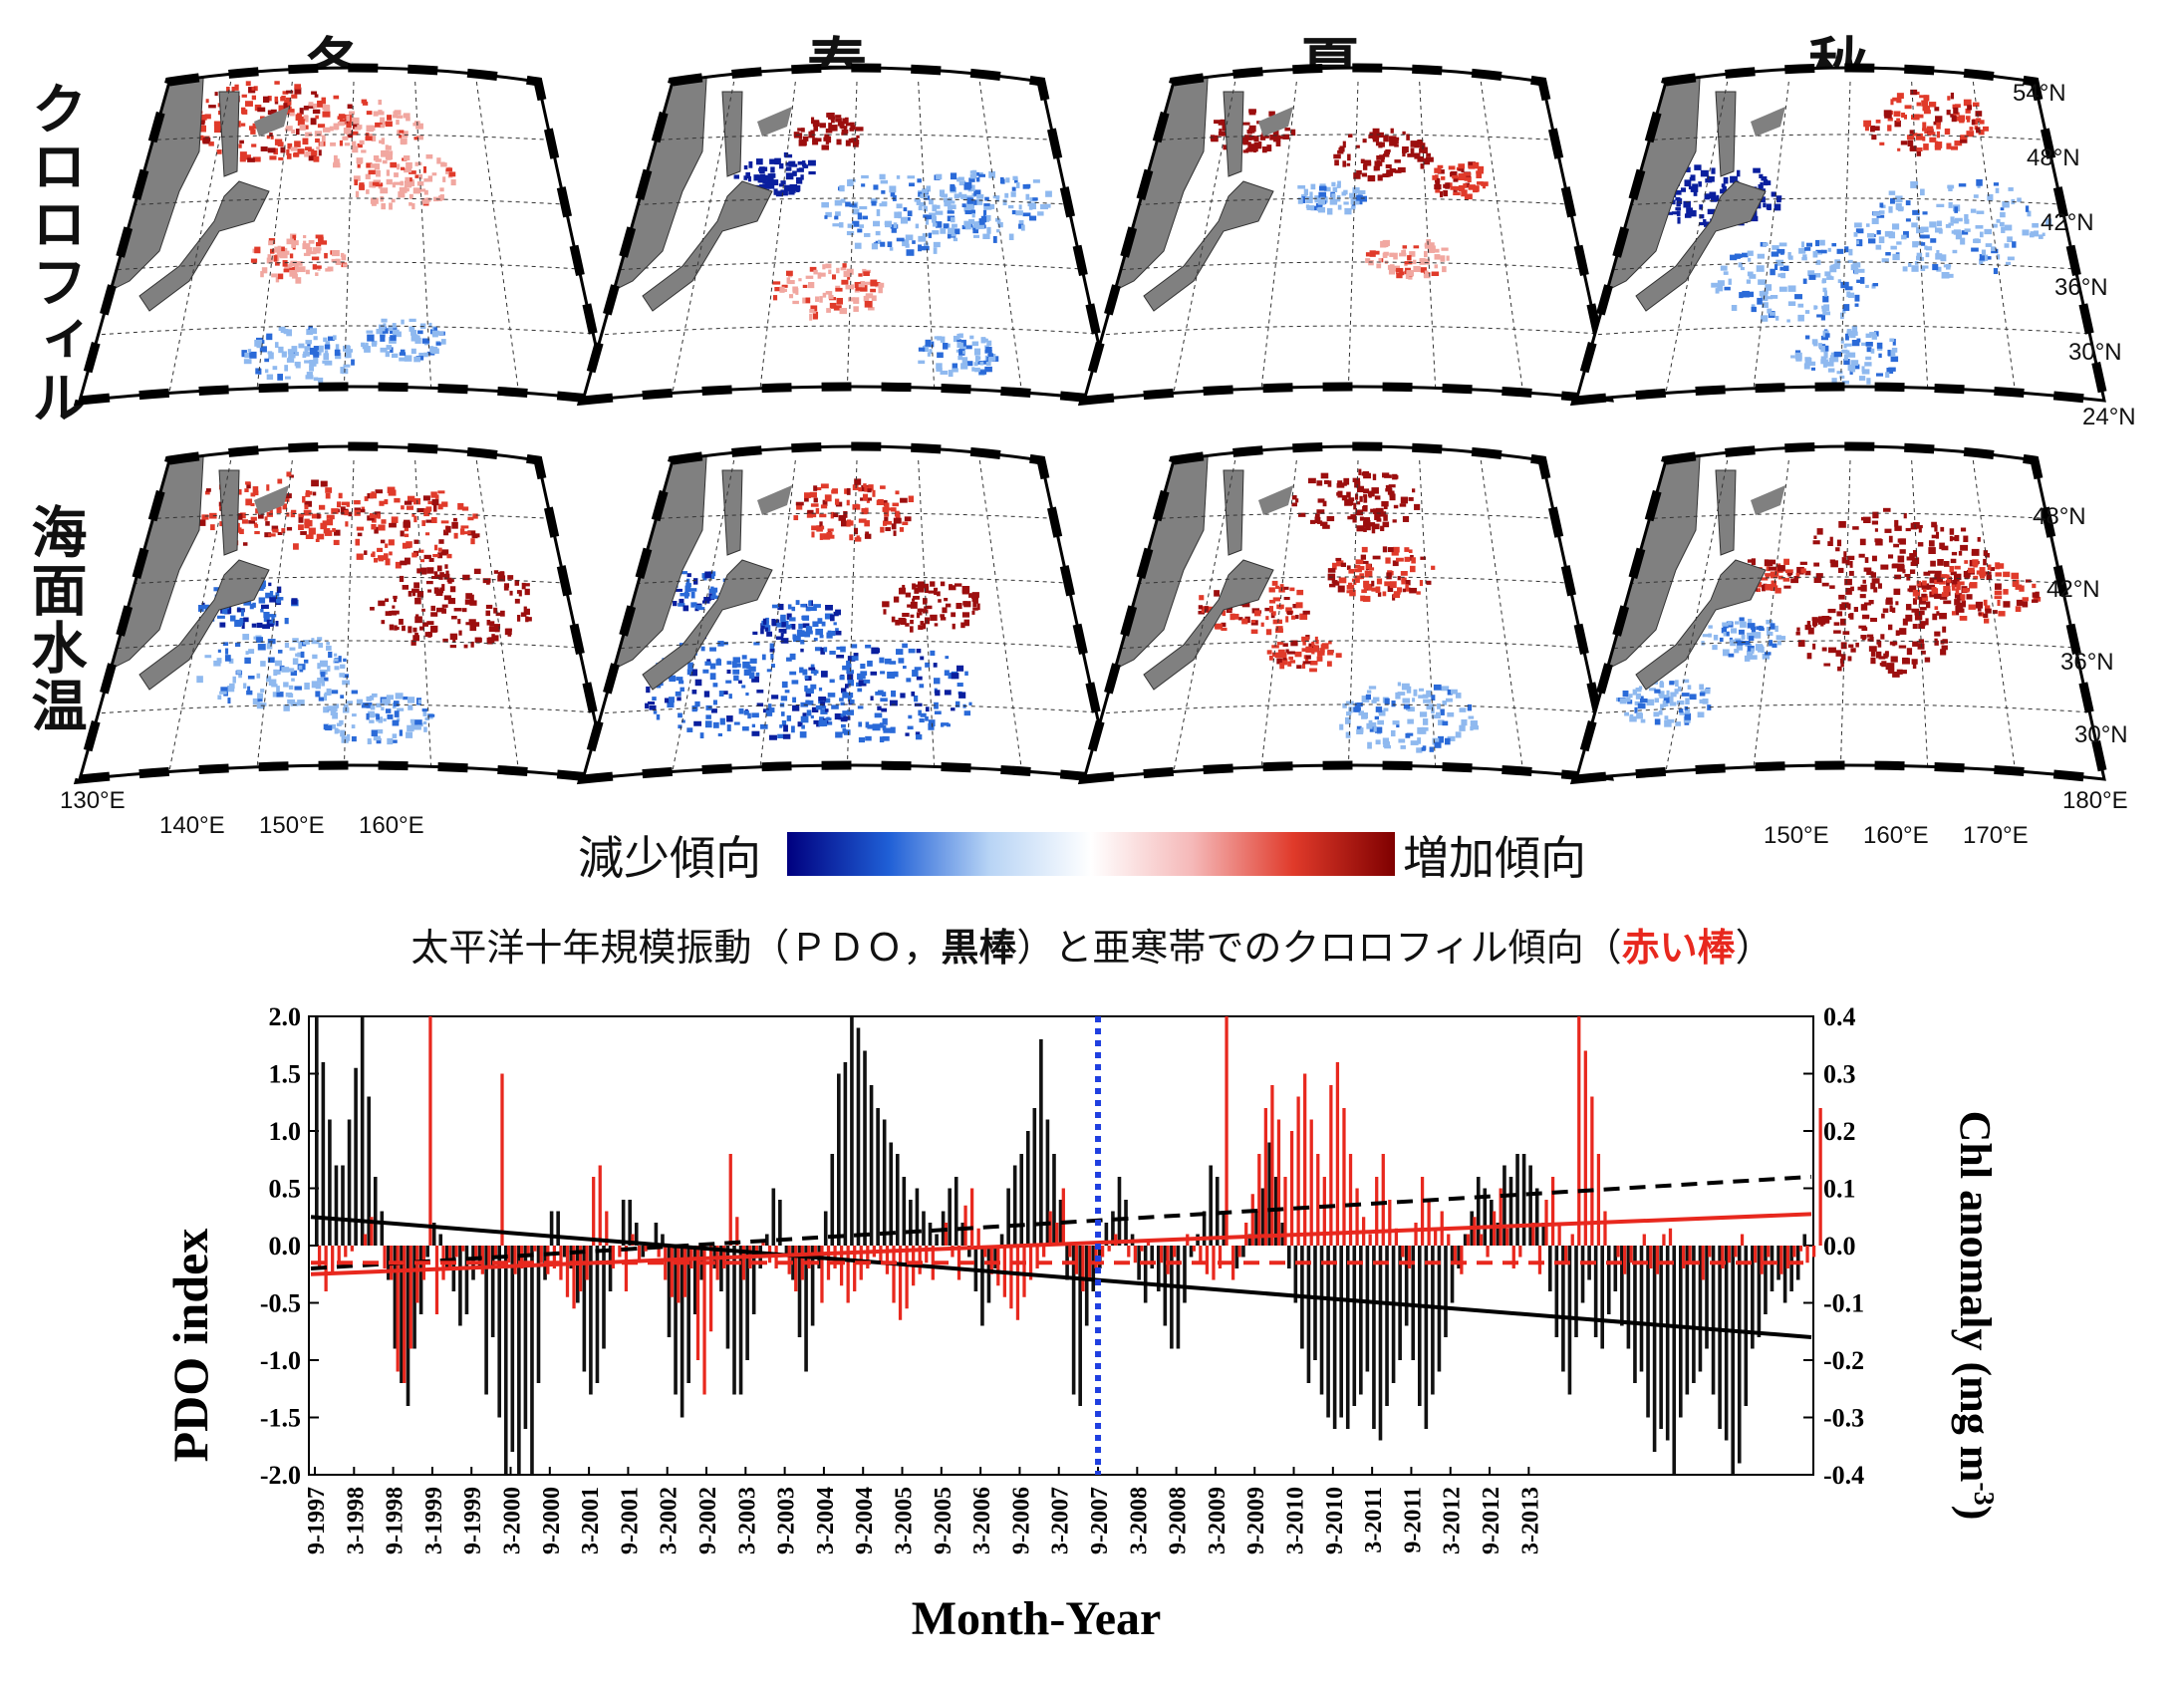 This screenshot has height=1684, width=2184. What do you see at coordinates (2087, 662) in the screenshot?
I see `lat-tick-sst: 36°N` at bounding box center [2087, 662].